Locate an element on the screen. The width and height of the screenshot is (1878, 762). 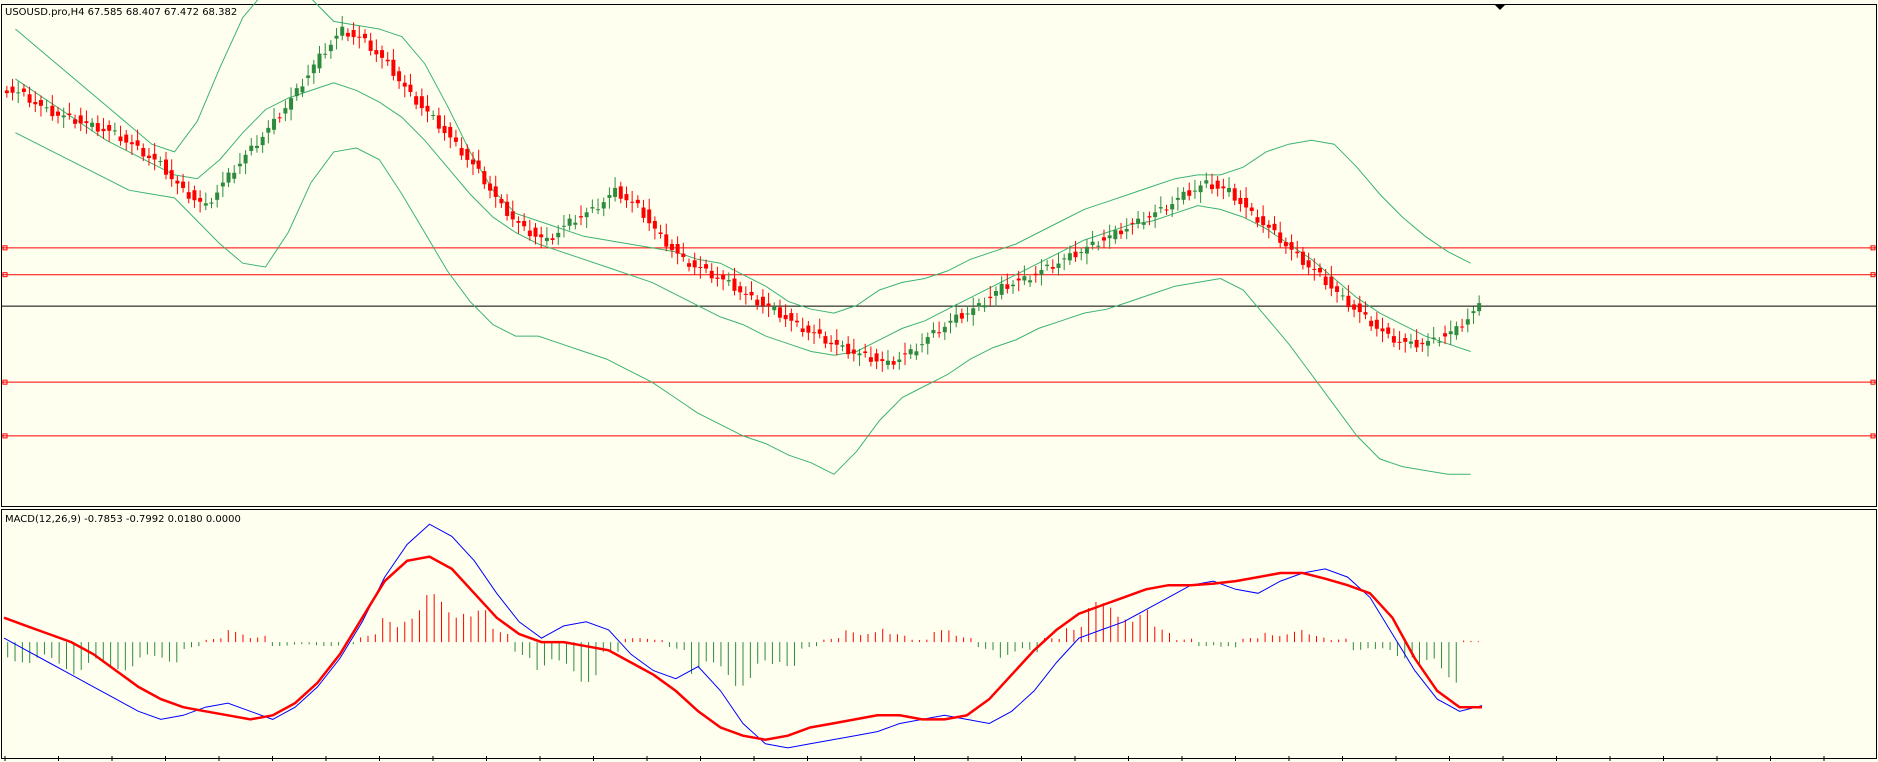
chart-shift-marker is located at coordinates (1500, 7).